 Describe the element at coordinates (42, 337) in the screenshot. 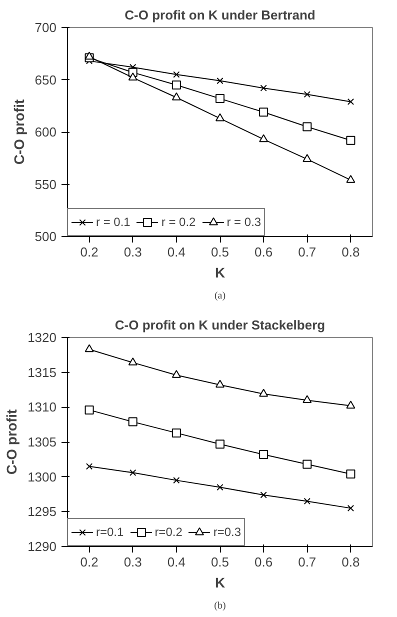

I see `y-tick-label: 1320` at that location.